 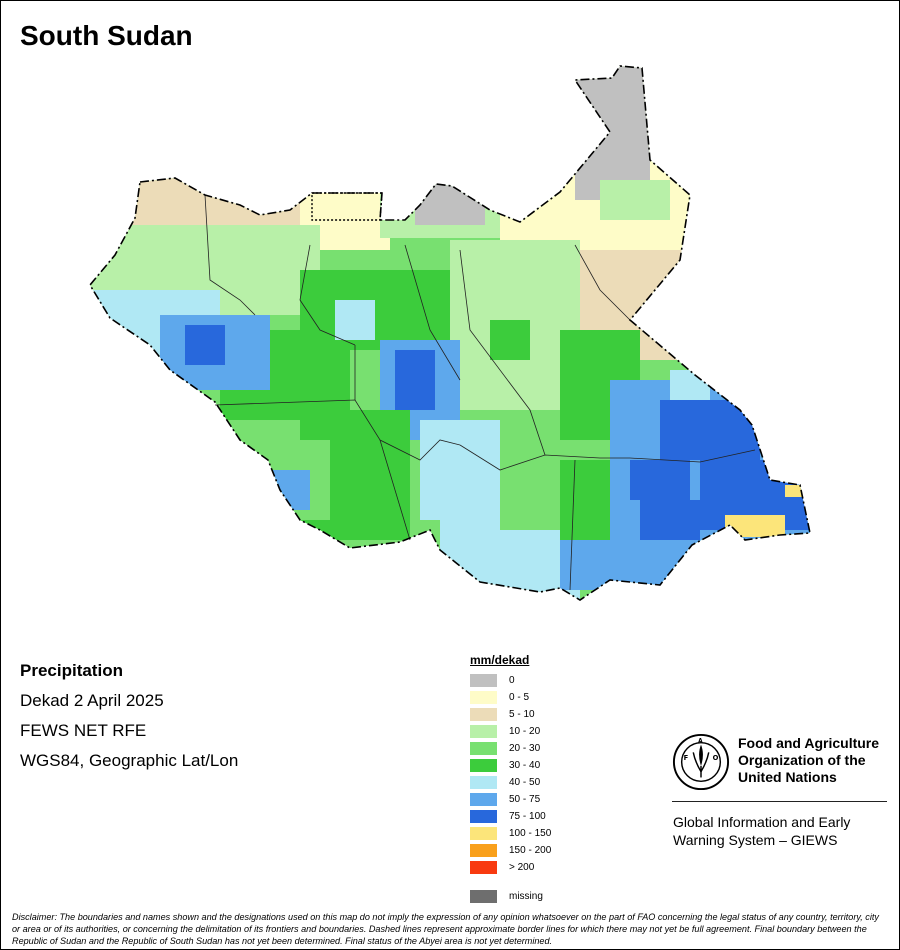 I want to click on legend-label-missing: missing, so click(x=526, y=896).